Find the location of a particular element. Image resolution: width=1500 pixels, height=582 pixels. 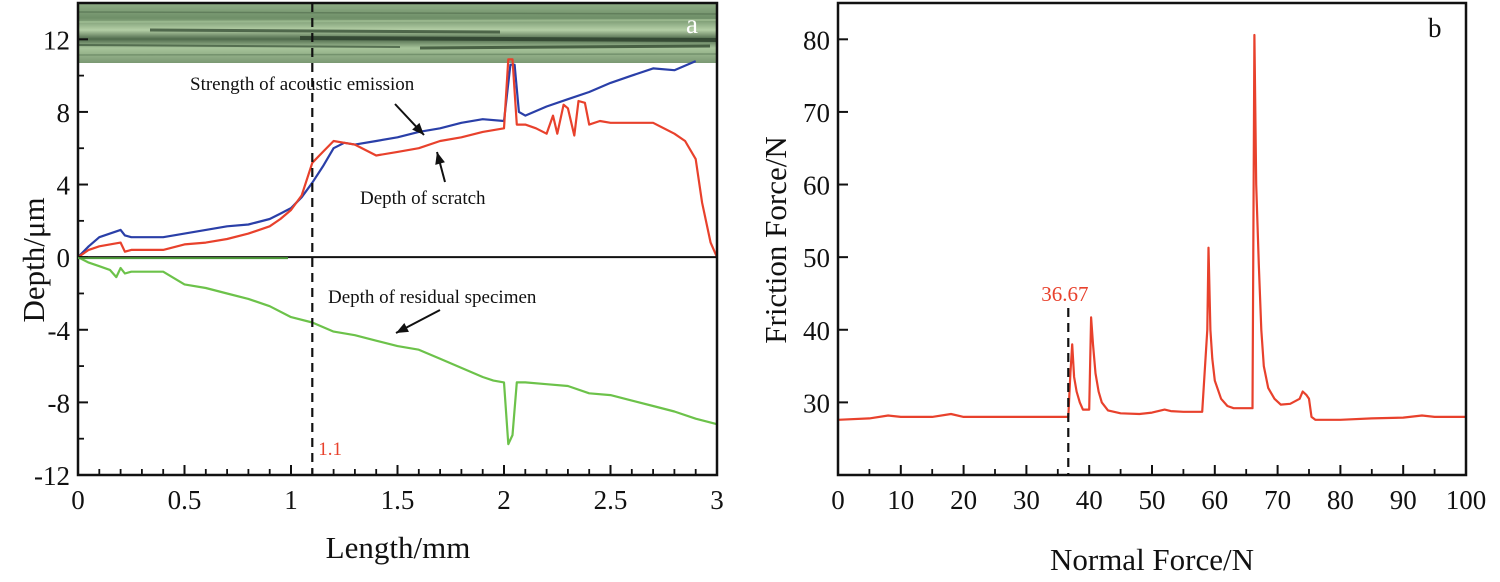

x-tick-label: 90 is located at coordinates (1403, 500).